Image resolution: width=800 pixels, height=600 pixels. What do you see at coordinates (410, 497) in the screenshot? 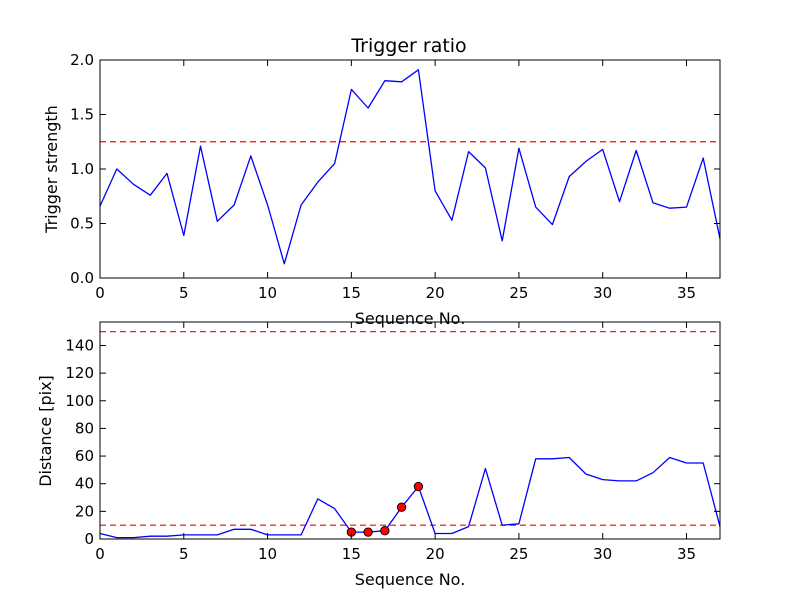
I see `series-line` at bounding box center [410, 497].